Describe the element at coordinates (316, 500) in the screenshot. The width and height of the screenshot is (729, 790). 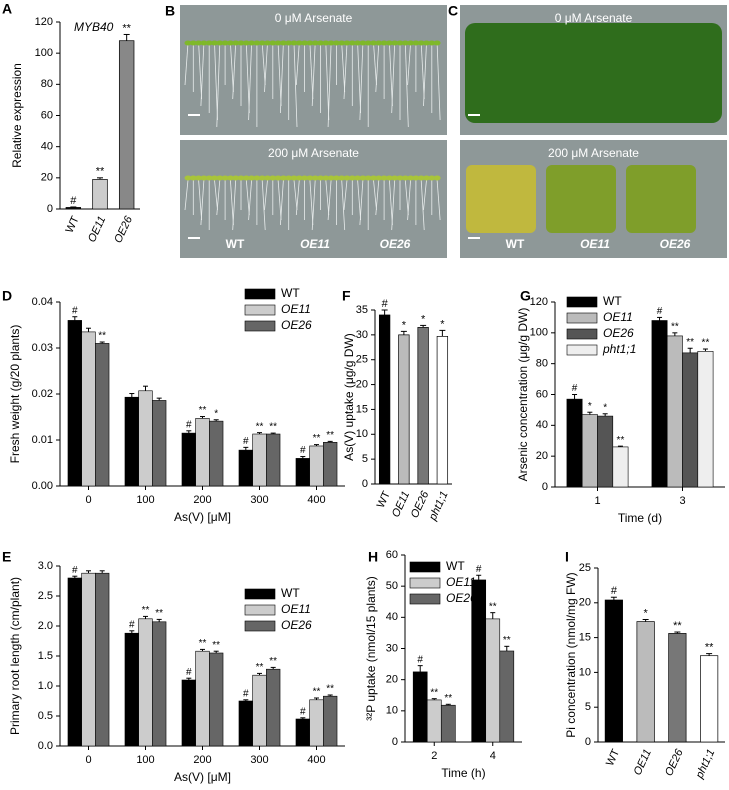
I see `x-tick-label: 400` at that location.